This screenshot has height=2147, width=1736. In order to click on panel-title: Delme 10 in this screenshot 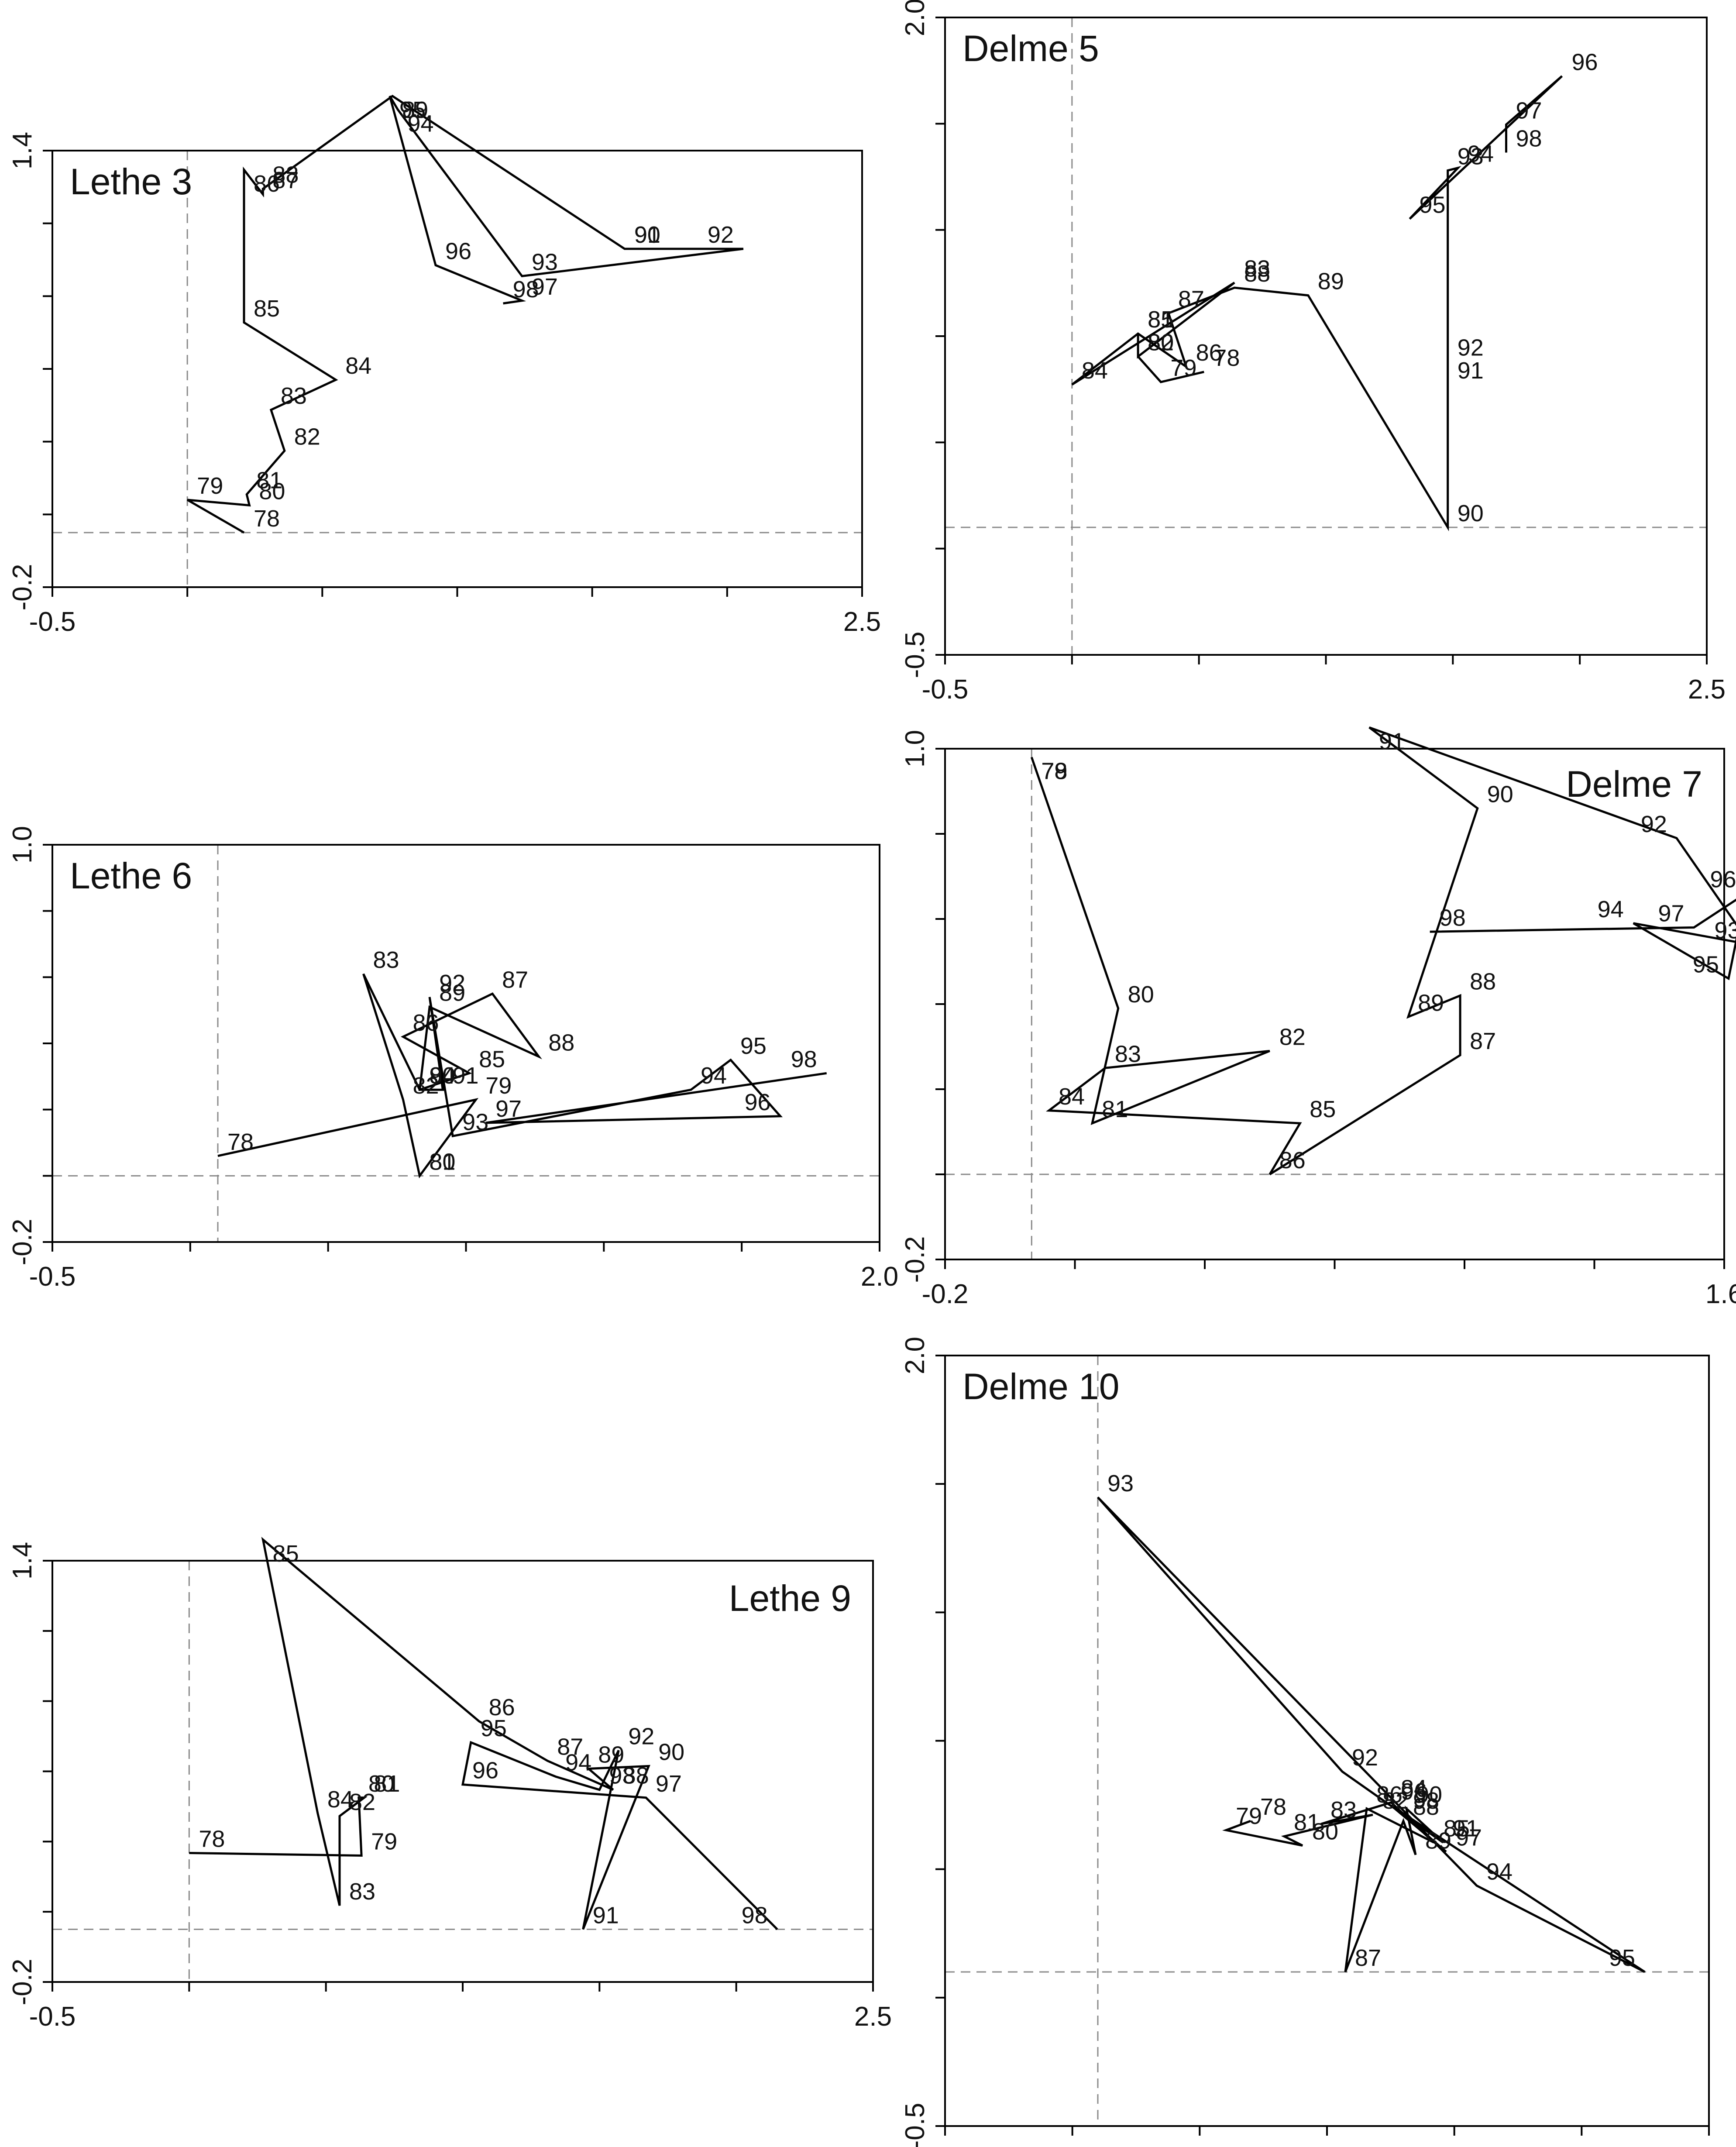, I will do `click(1041, 1386)`.